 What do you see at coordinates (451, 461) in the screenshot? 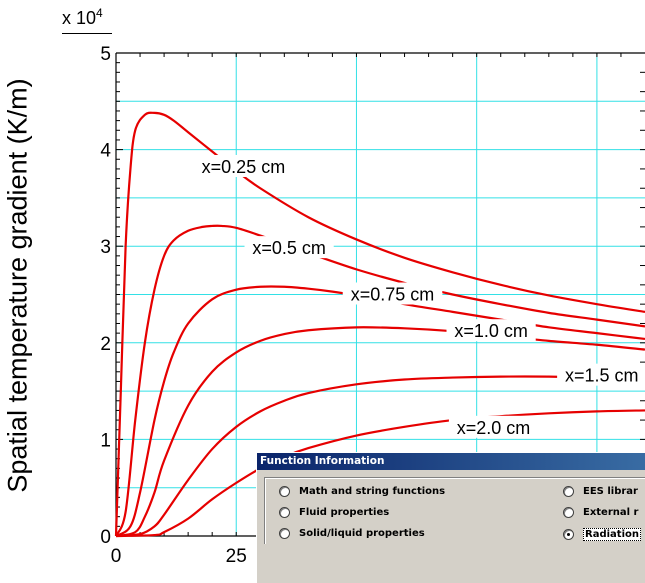
I see `dialog-title: Function Information` at bounding box center [451, 461].